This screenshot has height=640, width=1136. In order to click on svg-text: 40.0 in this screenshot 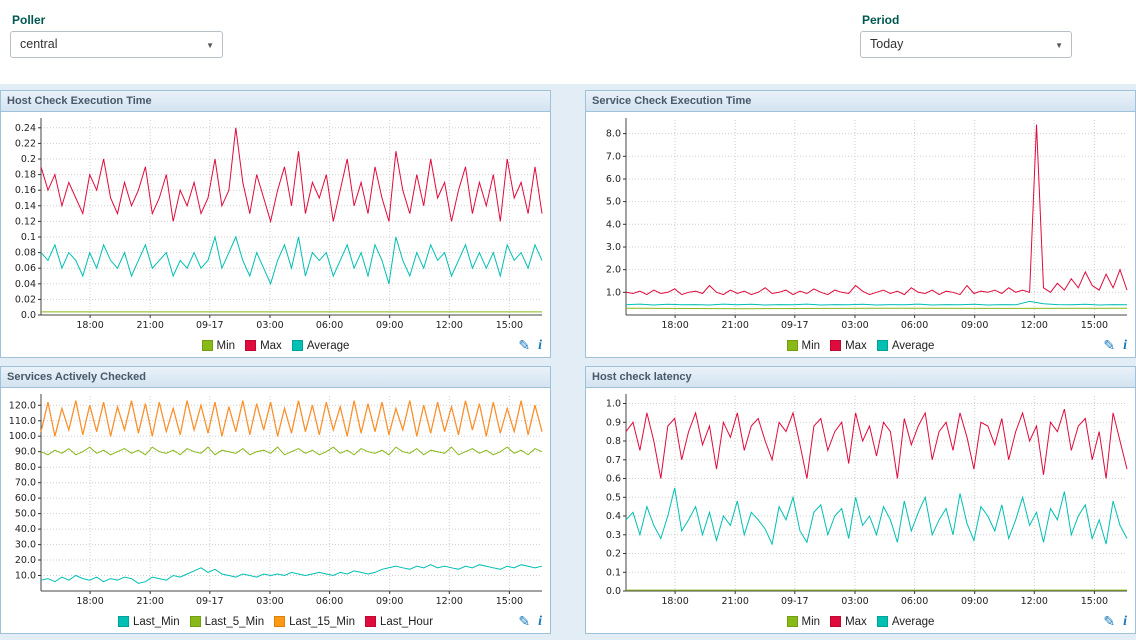, I will do `click(25, 529)`.